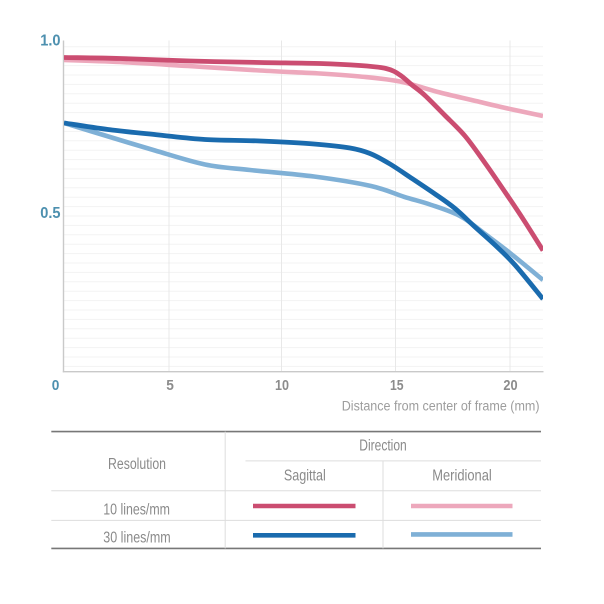  I want to click on svg-text: 10 lines/mm, so click(136, 509).